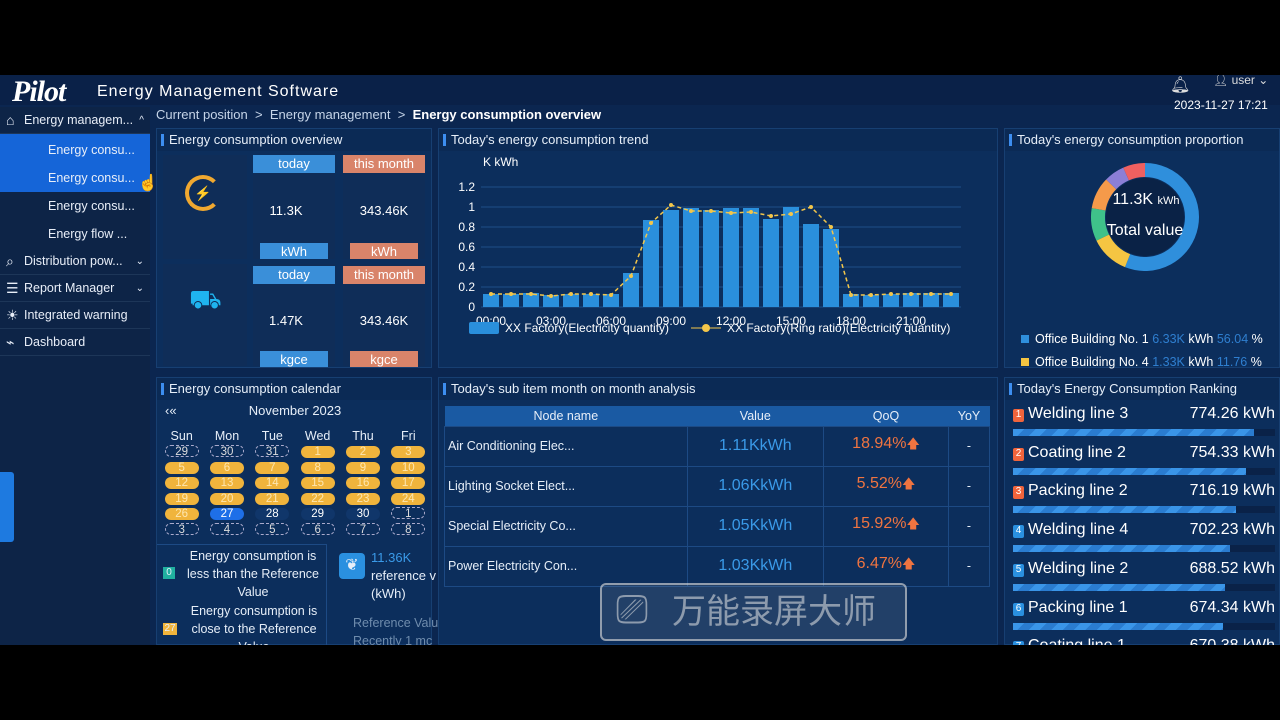 This screenshot has height=720, width=1280. What do you see at coordinates (408, 467) in the screenshot?
I see `calendar-day: 10` at bounding box center [408, 467].